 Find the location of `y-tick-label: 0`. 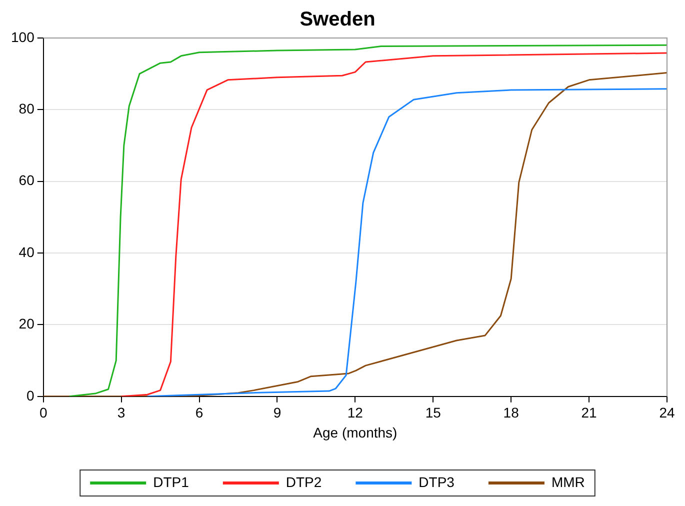

y-tick-label: 0 is located at coordinates (30, 395).